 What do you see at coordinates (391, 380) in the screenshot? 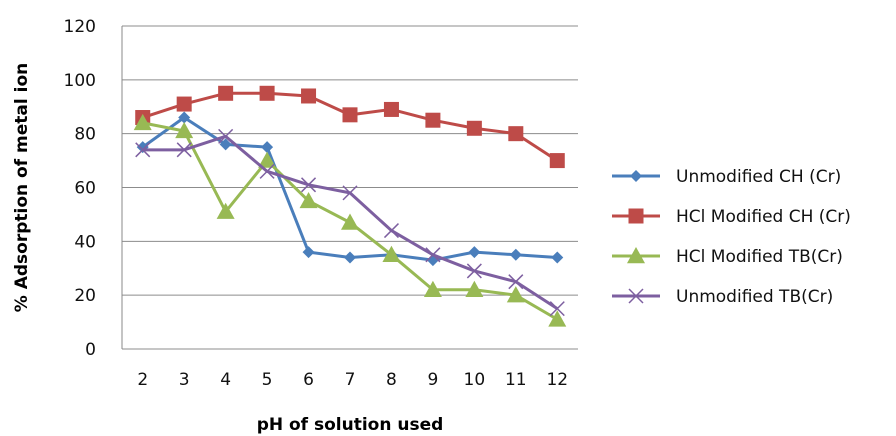
I see `x-tick-label: 8` at bounding box center [391, 380].